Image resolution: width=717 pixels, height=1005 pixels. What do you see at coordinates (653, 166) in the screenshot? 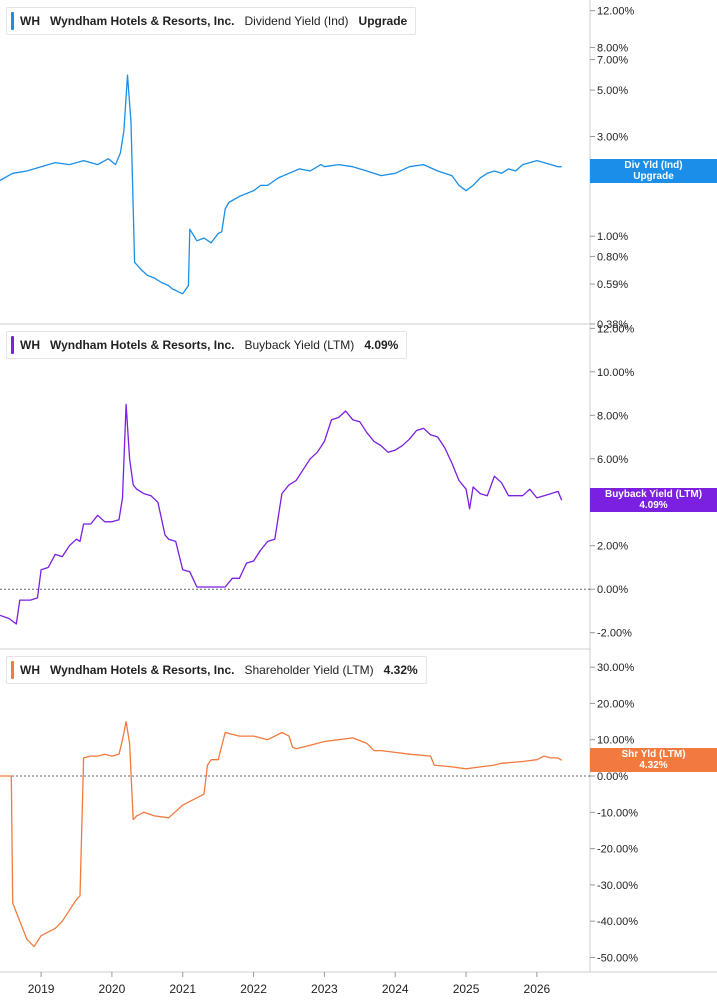
I see `value-tag-label: Div Yld (Ind)` at bounding box center [653, 166].